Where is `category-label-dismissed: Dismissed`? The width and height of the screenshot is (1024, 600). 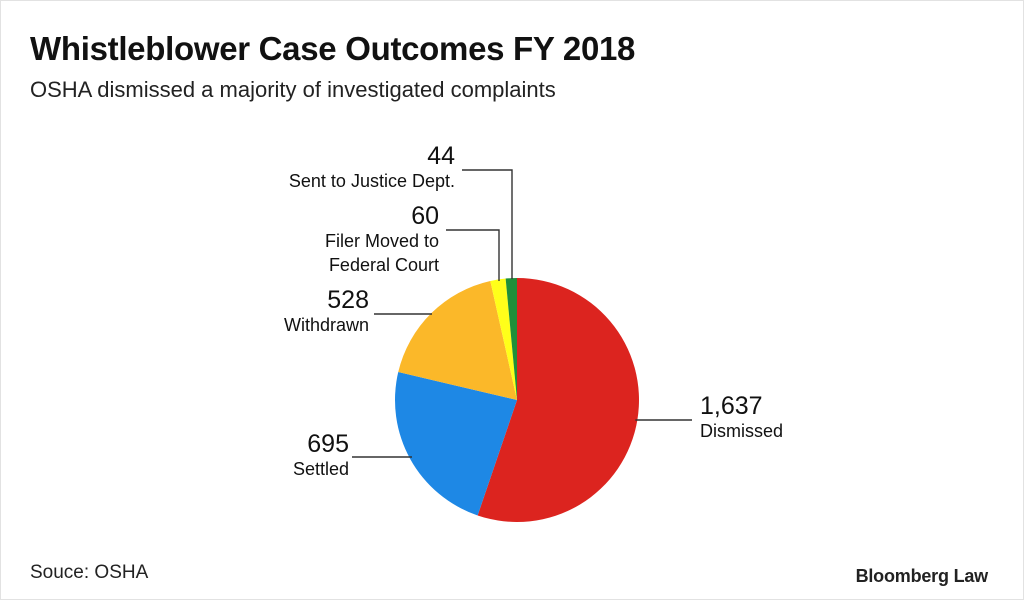 category-label-dismissed: Dismissed is located at coordinates (741, 431).